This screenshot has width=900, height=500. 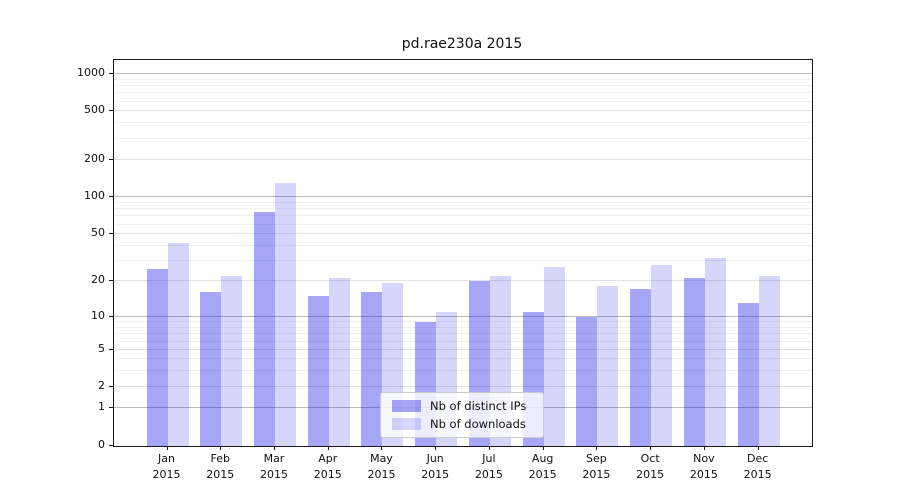 I want to click on x-tick-label: Jun 2015, so click(x=435, y=467).